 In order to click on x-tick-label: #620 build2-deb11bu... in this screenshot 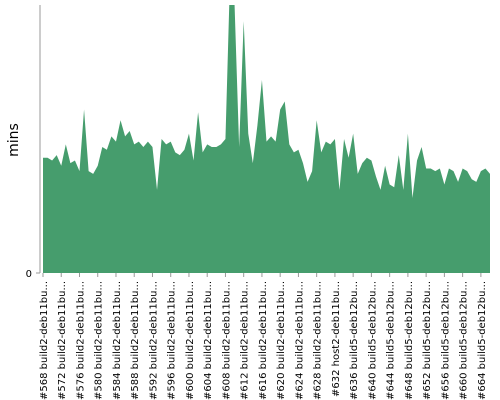, I will do `click(281, 340)`.